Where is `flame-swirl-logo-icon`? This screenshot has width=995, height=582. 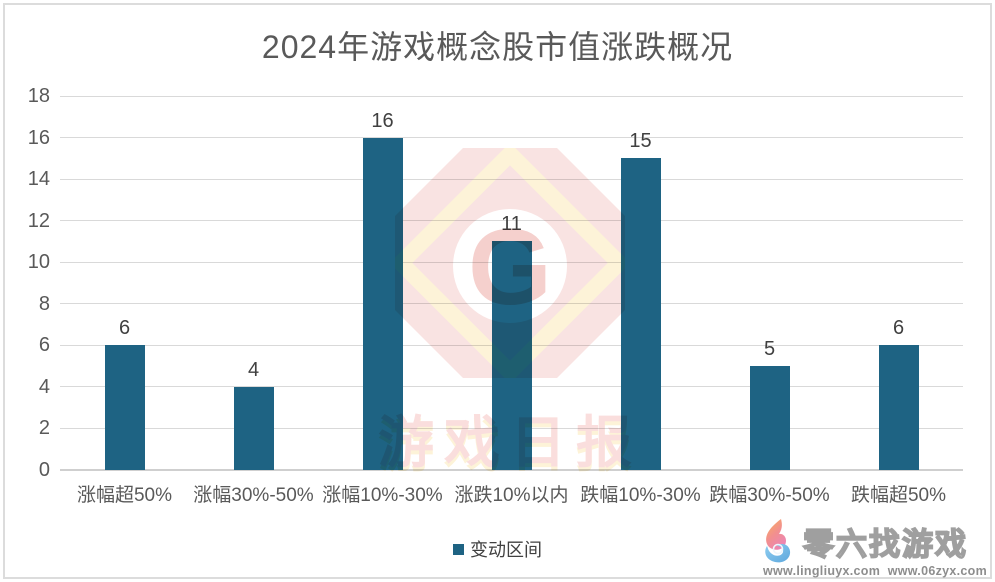
flame-swirl-logo-icon is located at coordinates (778, 541).